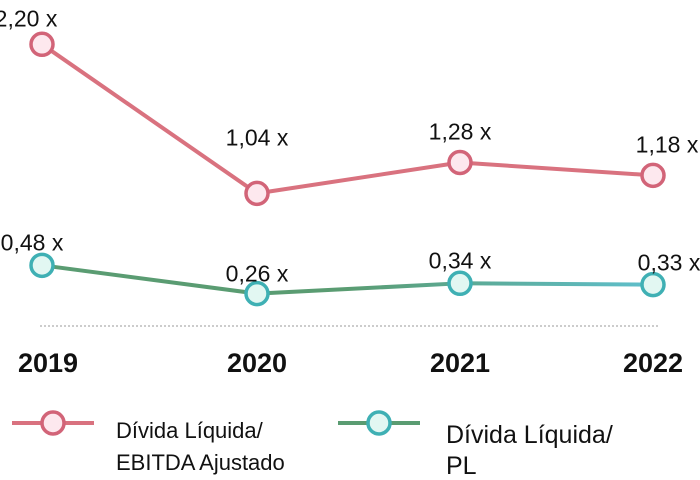  What do you see at coordinates (257, 137) in the screenshot?
I see `data-label-ebitda-2020: 1,04 x` at bounding box center [257, 137].